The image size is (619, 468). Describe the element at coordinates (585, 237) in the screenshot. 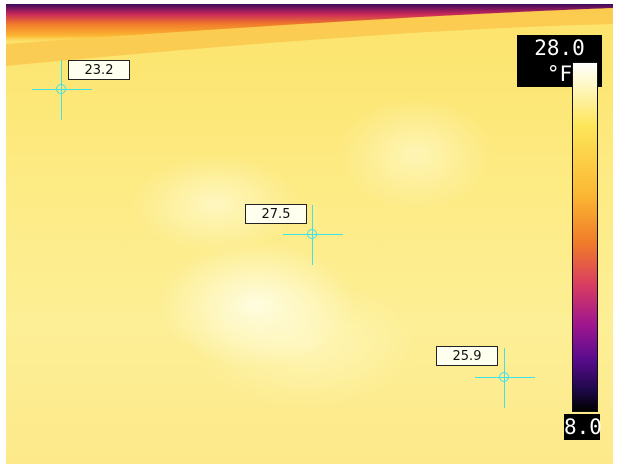

I see `temperature-colorbar` at that location.